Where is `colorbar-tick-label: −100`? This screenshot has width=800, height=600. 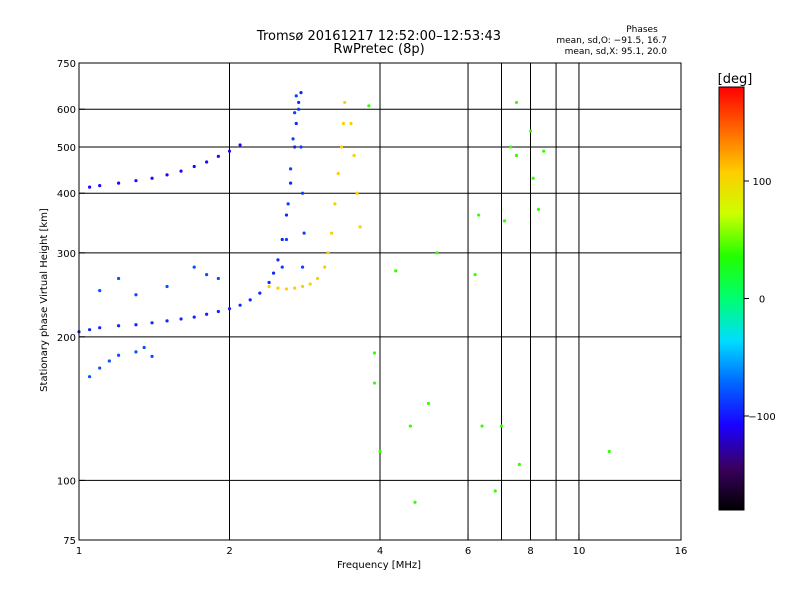
colorbar-tick-label: −100 is located at coordinates (761, 417).